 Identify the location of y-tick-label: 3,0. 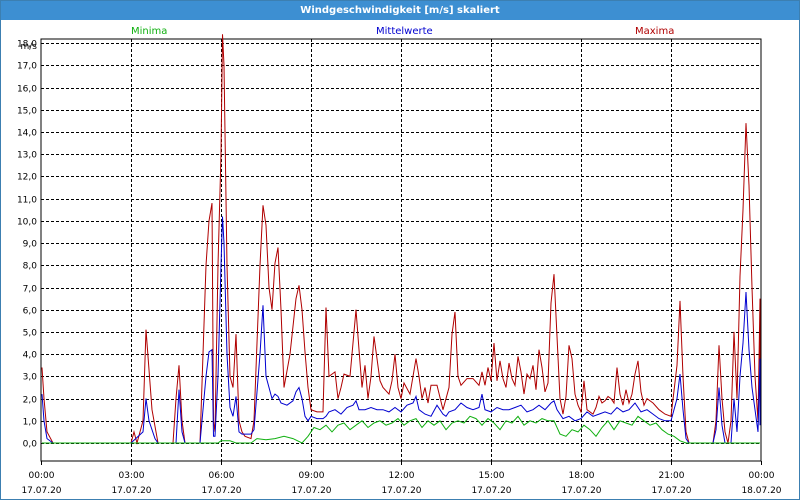
(30, 378).